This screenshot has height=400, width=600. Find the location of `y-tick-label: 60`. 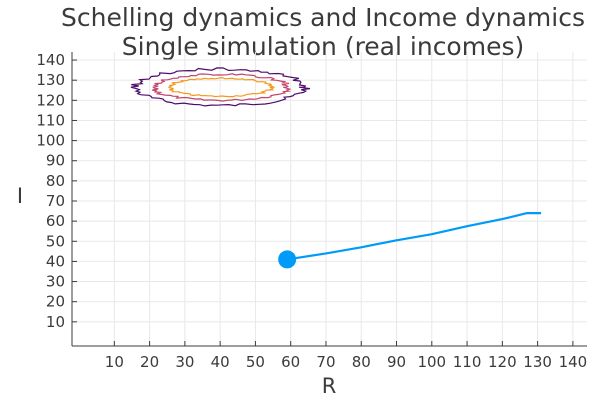

y-tick-label: 60 is located at coordinates (55, 221).